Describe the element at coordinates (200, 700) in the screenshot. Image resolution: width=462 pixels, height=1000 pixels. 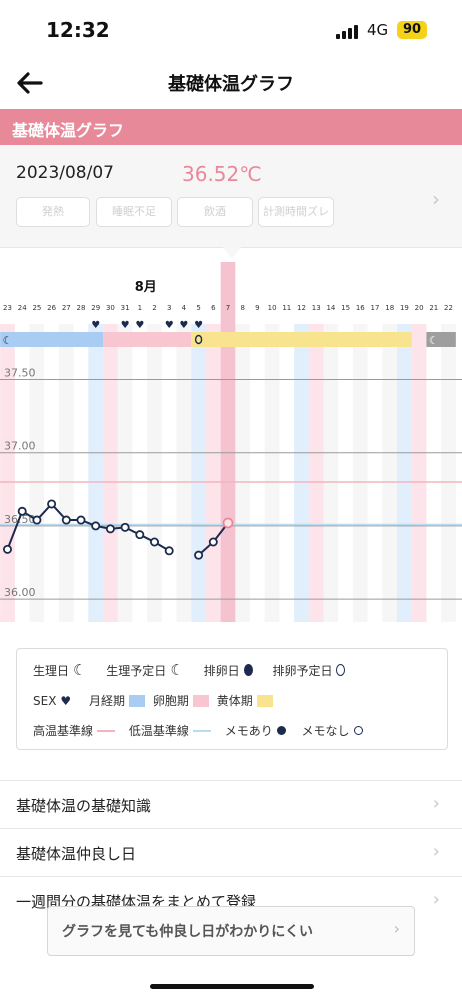
I see `follicular-swatch` at that location.